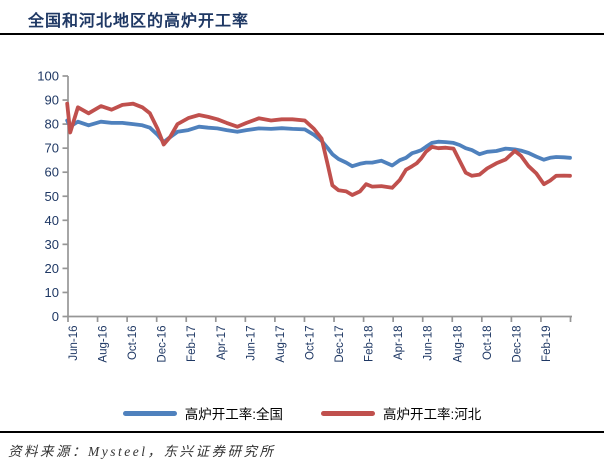  What do you see at coordinates (399, 343) in the screenshot?
I see `svg-text: Apr-18` at bounding box center [399, 343].